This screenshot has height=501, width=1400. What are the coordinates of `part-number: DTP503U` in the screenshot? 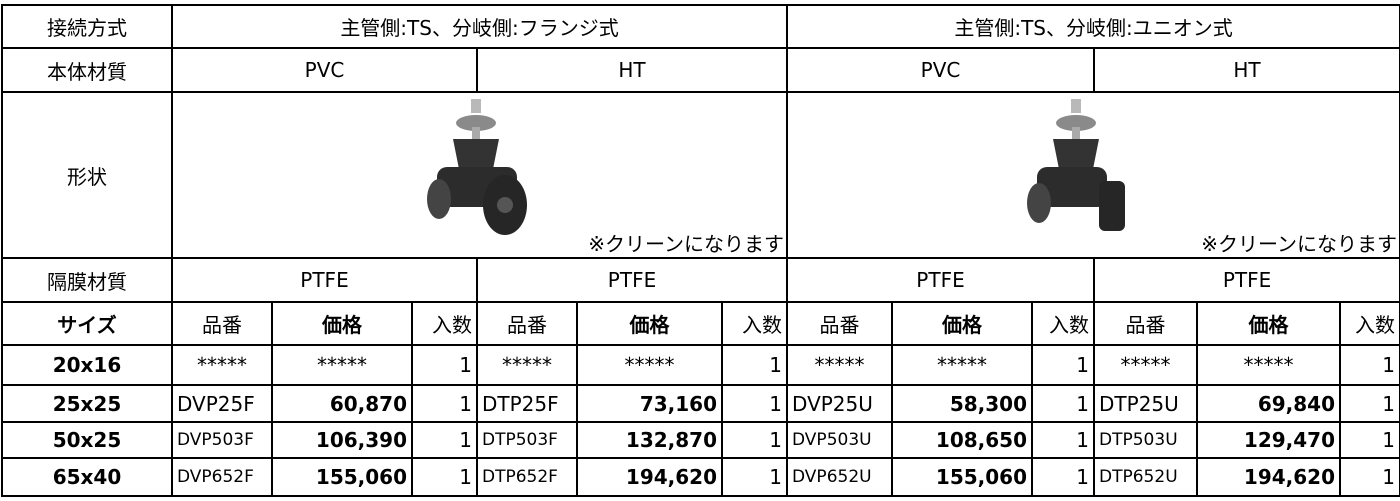 It's located at (1146, 440).